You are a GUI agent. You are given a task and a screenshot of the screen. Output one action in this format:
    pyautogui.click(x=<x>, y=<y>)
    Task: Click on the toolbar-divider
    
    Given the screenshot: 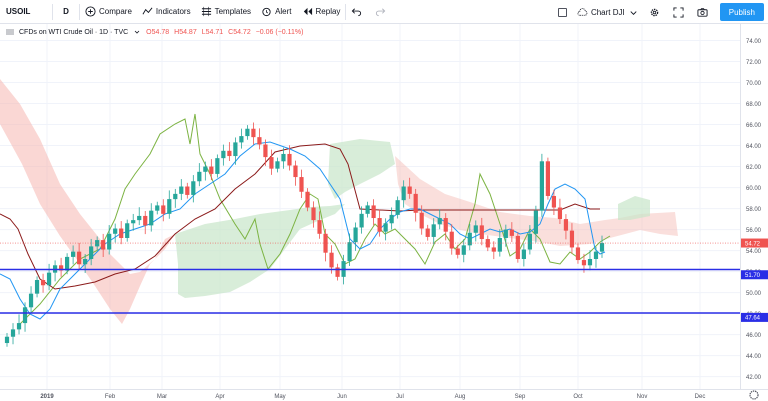 What is the action you would take?
    pyautogui.click(x=346, y=11)
    